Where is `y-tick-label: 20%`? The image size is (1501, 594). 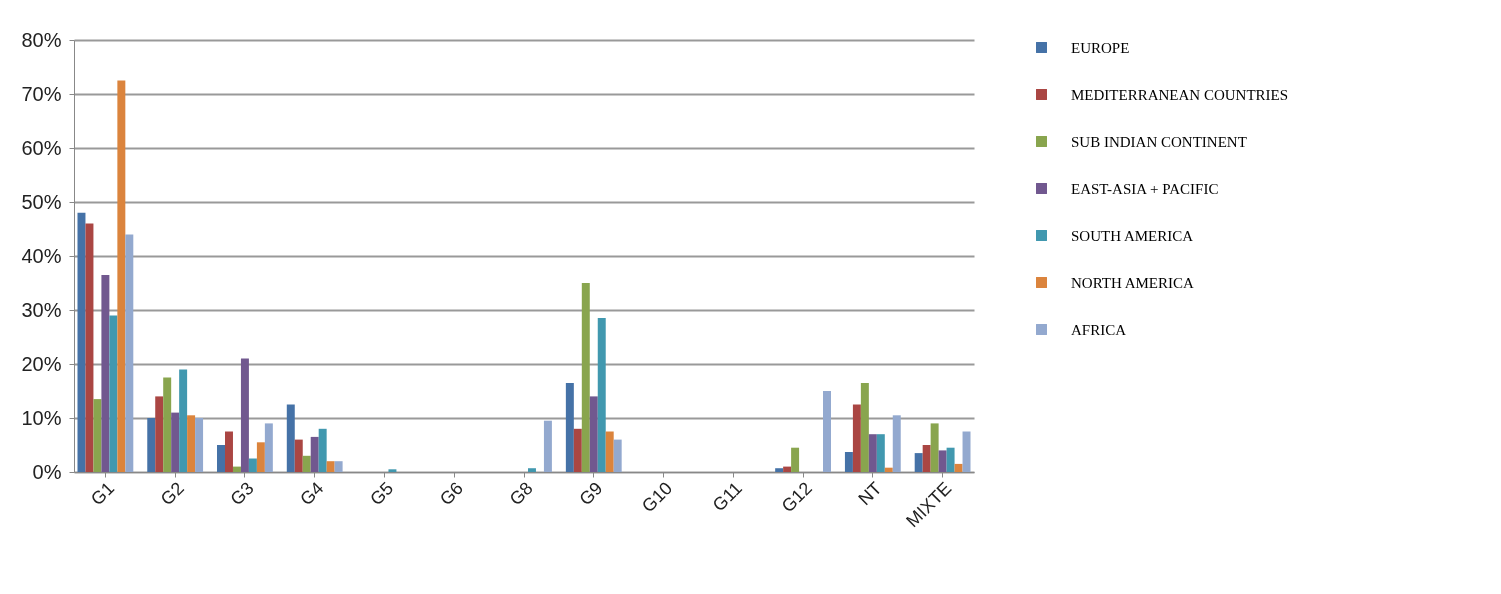
y-tick-label: 20% is located at coordinates (41, 363).